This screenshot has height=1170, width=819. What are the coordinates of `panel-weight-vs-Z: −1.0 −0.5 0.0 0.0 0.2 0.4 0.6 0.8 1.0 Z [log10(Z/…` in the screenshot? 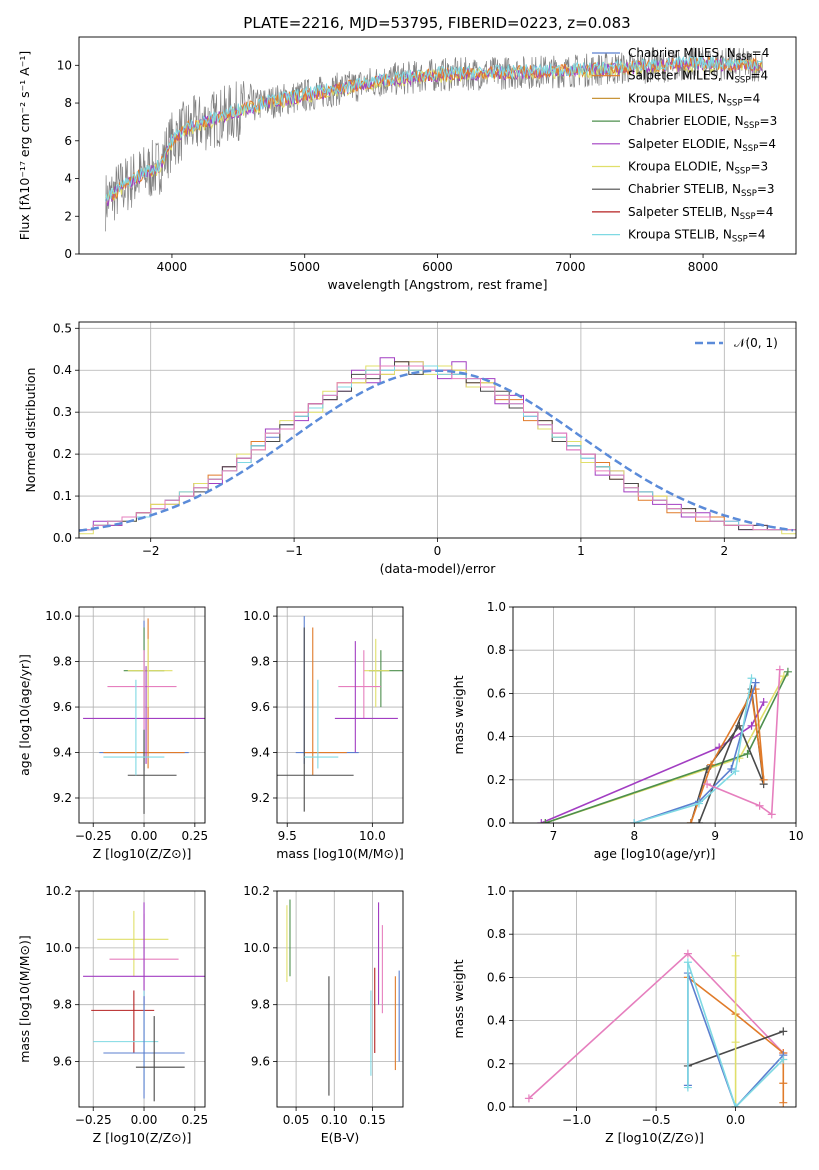 It's located at (624, 1014).